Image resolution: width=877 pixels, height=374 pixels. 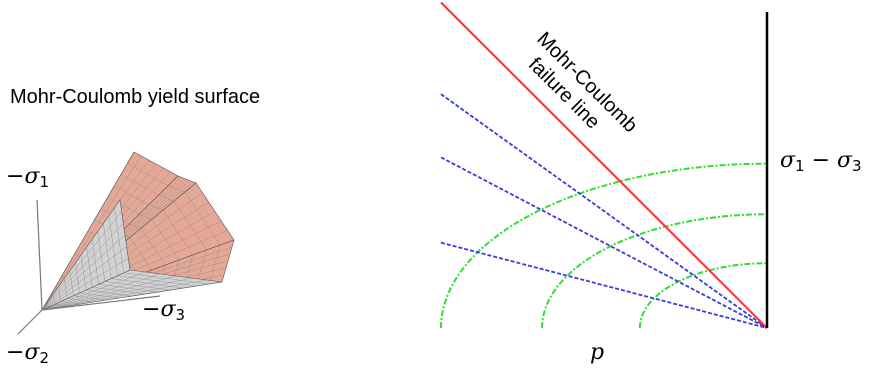 What do you see at coordinates (597, 352) in the screenshot?
I see `x-axis-label: p` at bounding box center [597, 352].